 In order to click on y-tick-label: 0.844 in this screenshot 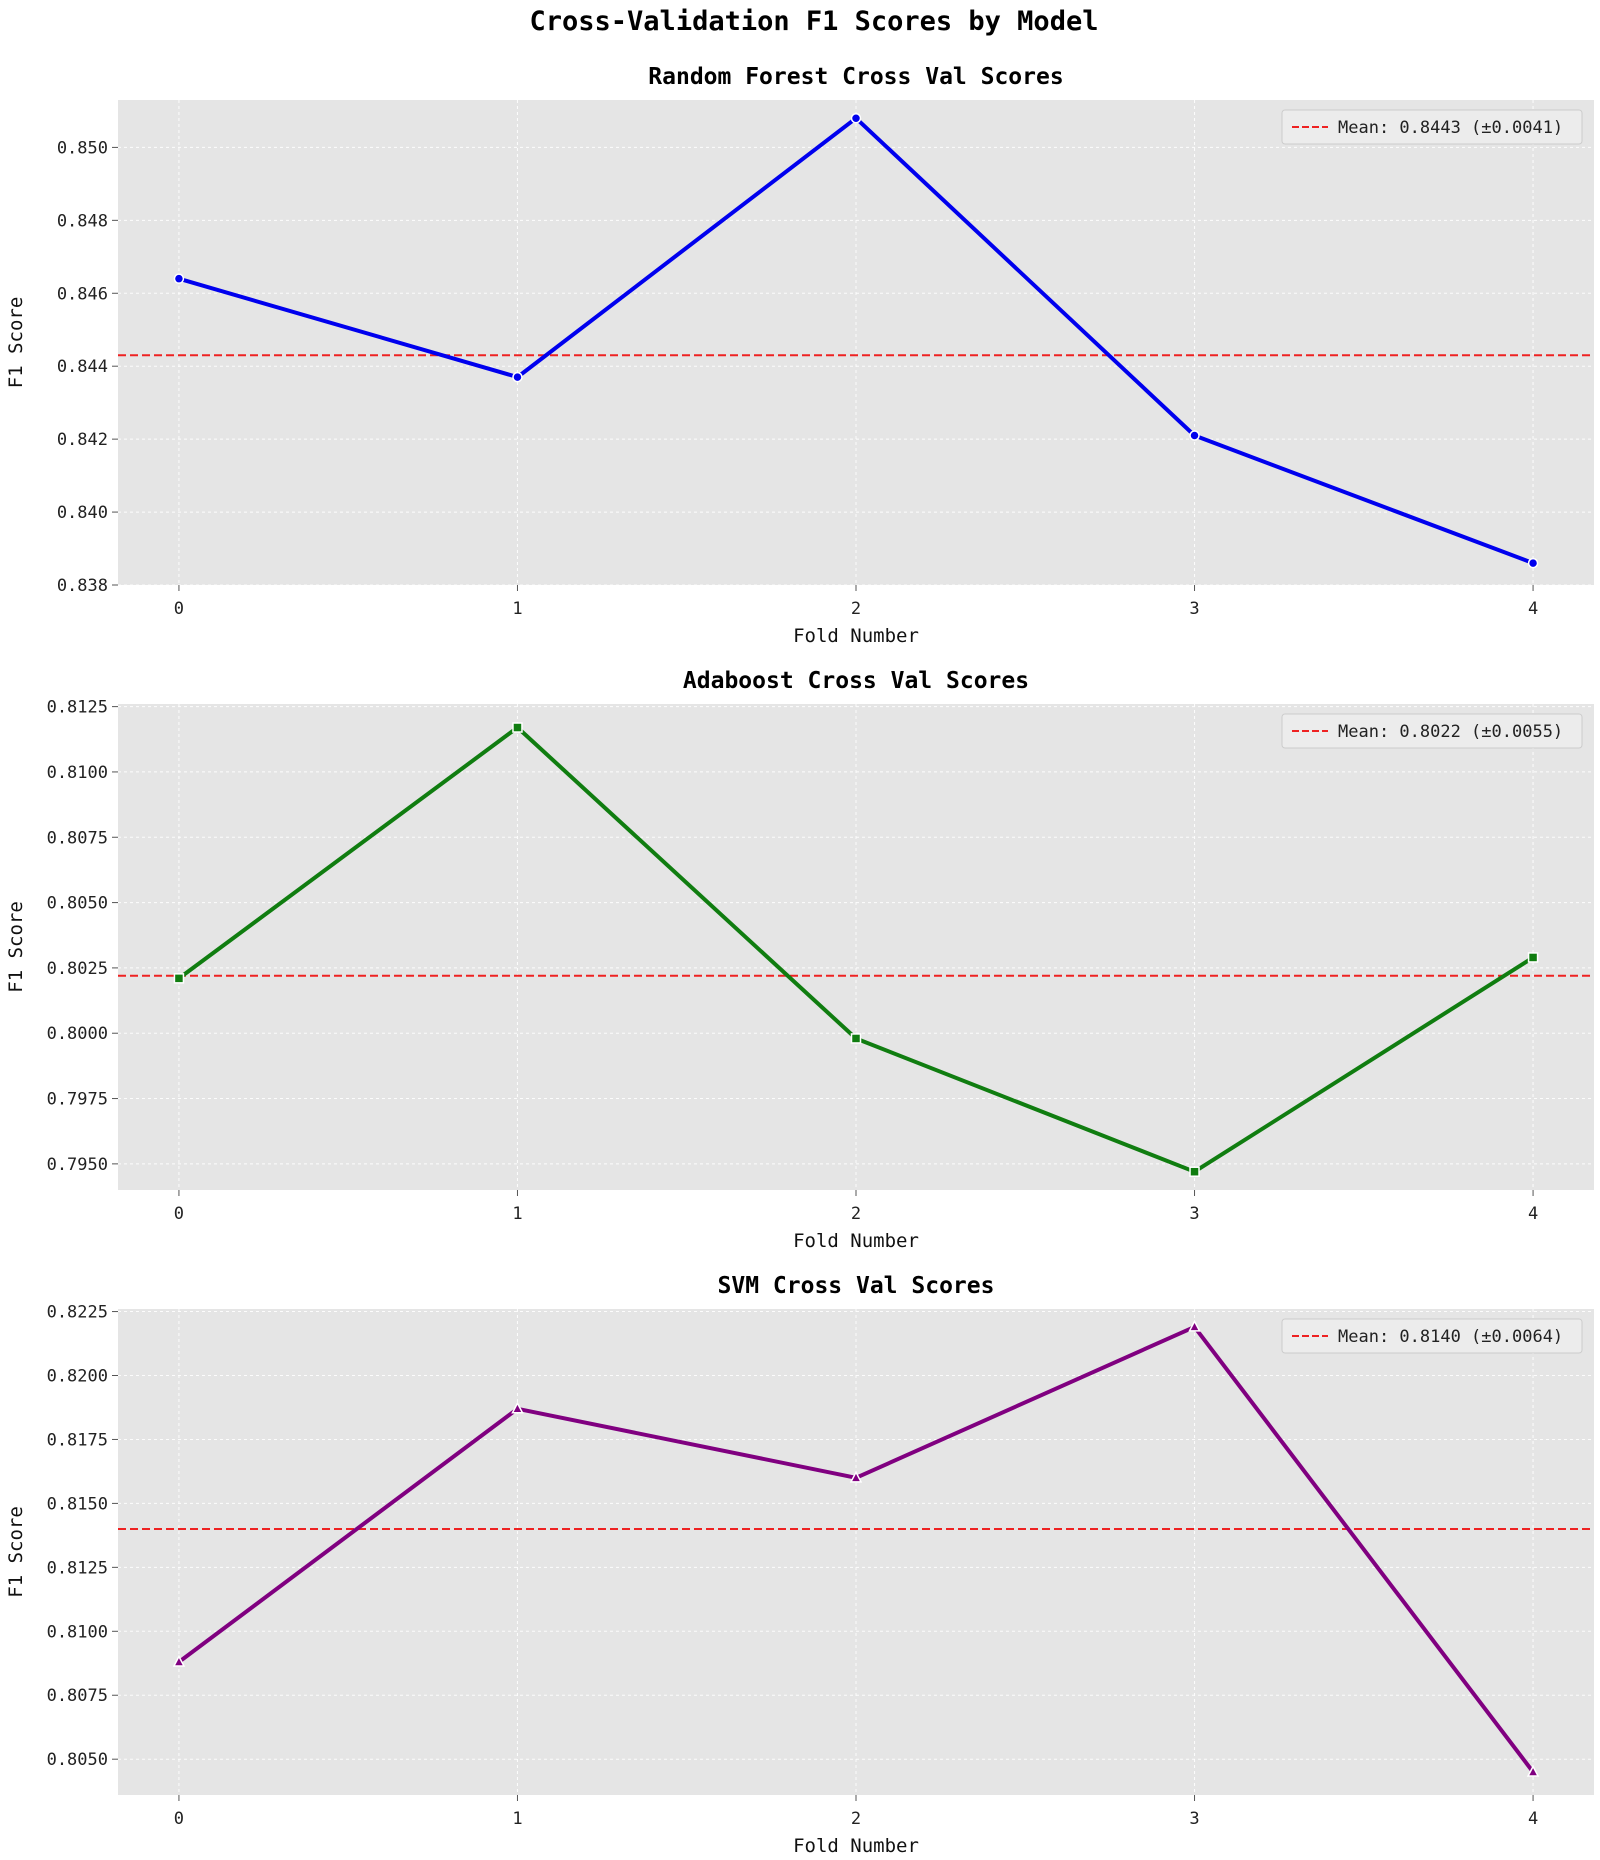, I will do `click(82, 367)`.